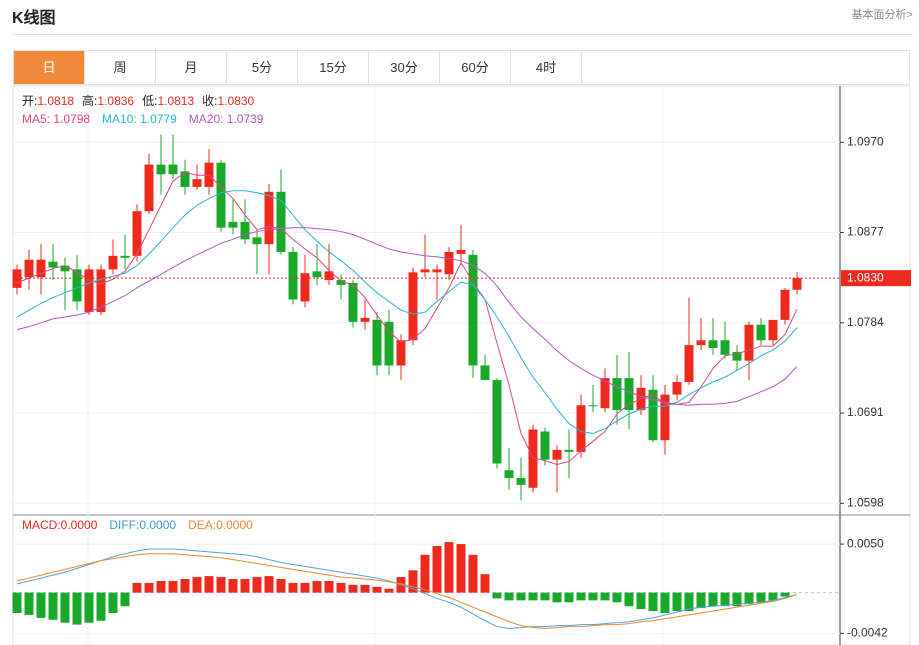 This screenshot has width=919, height=645. What do you see at coordinates (115, 101) in the screenshot?
I see `ohlc-info-value: 1.0836` at bounding box center [115, 101].